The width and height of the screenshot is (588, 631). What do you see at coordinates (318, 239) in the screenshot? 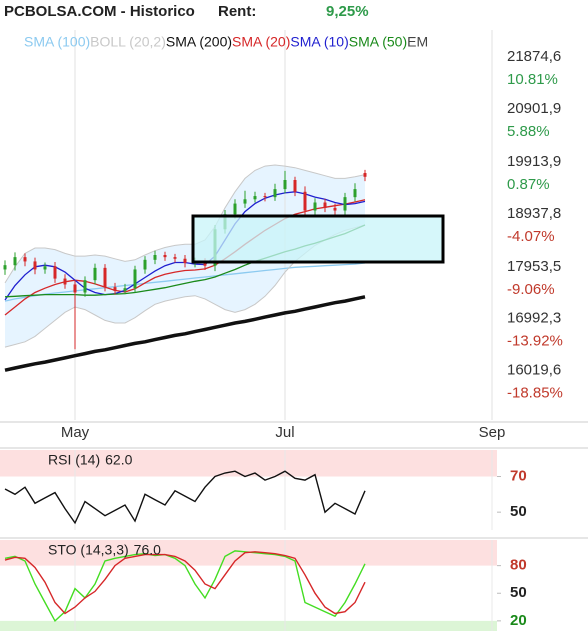
I see `highlight-box` at bounding box center [318, 239].